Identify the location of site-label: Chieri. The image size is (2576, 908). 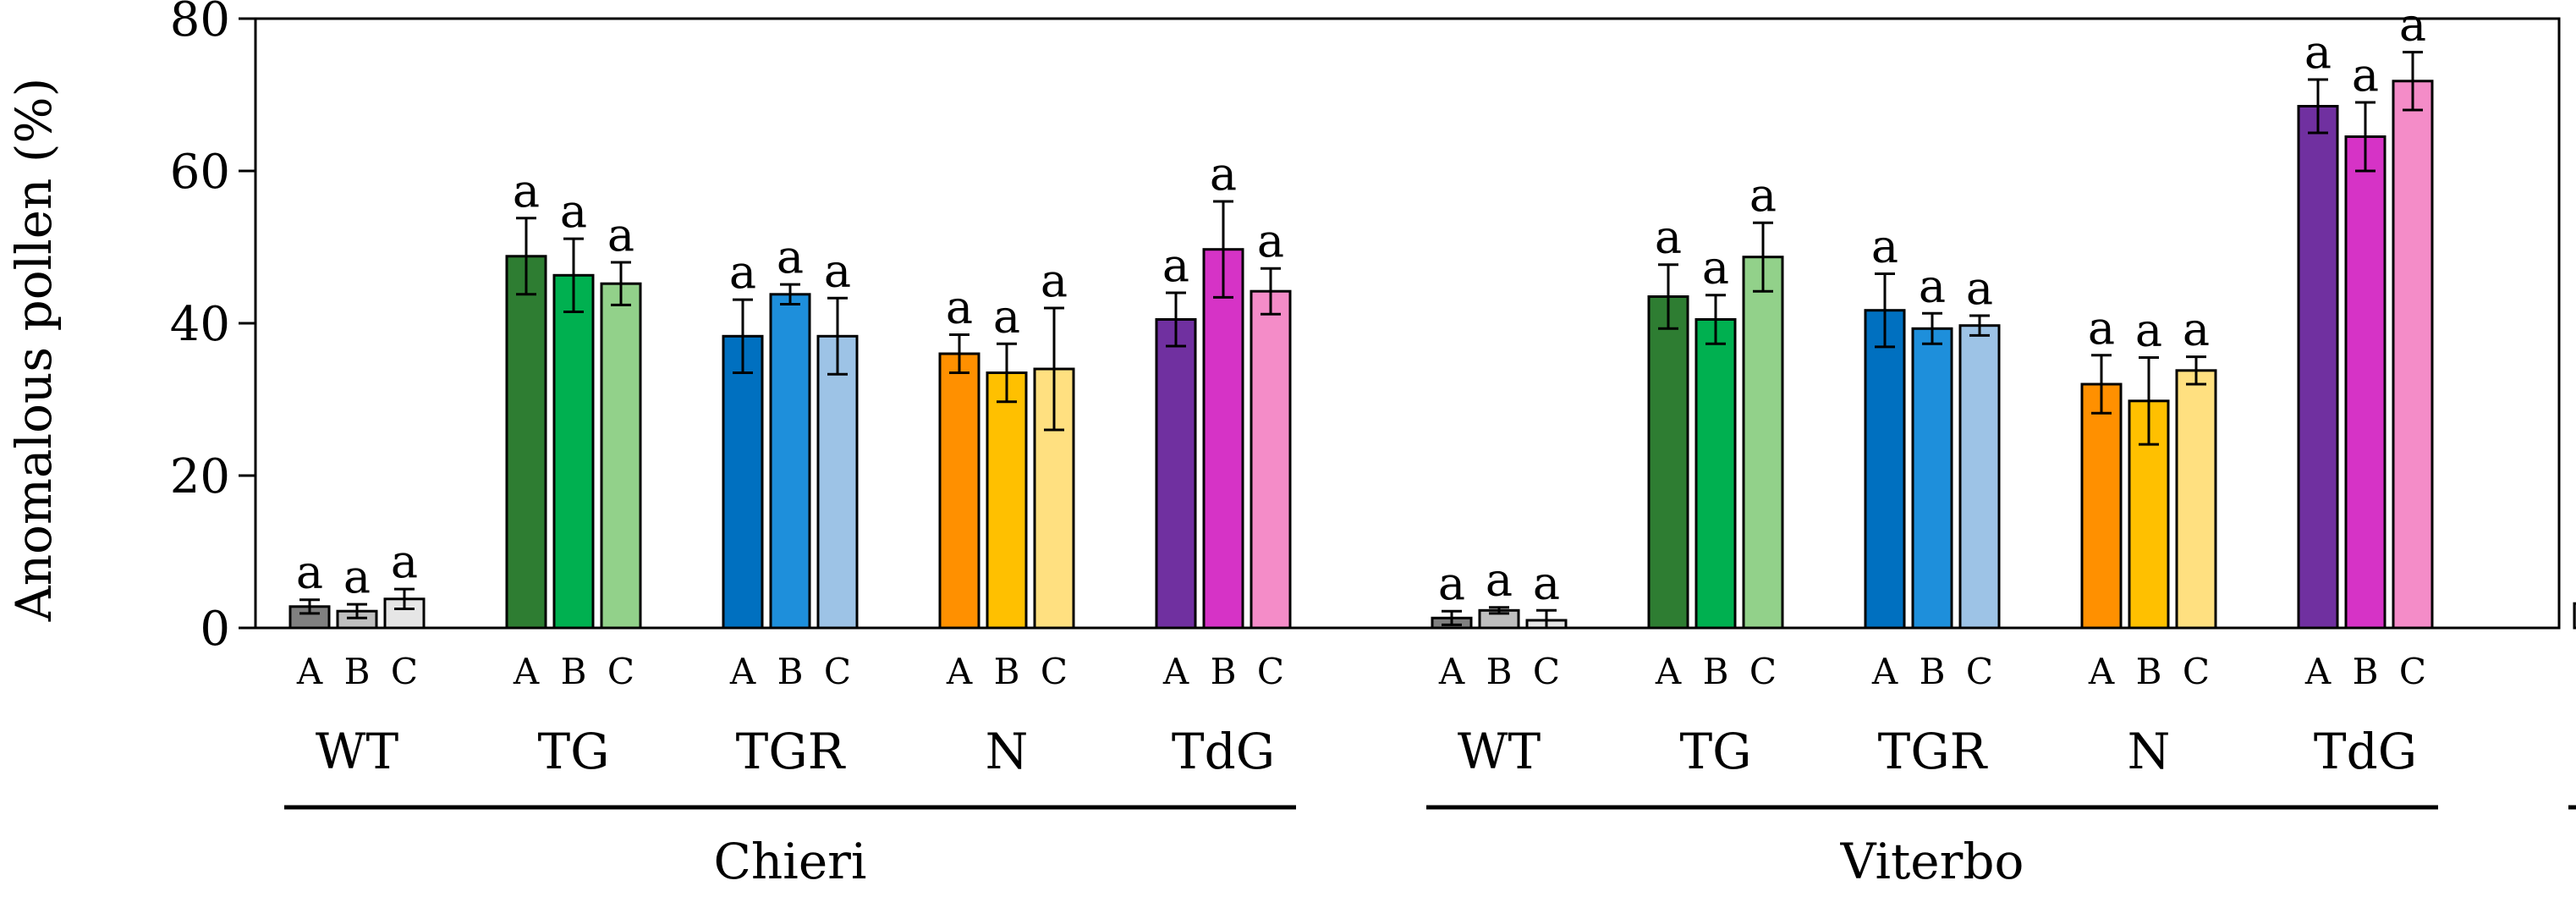
(790, 861).